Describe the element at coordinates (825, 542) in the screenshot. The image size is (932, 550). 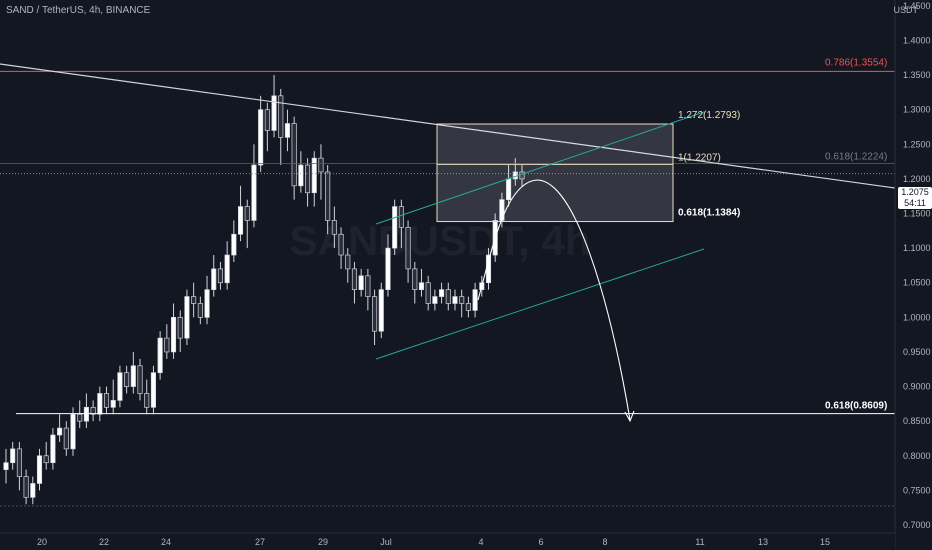
I see `x-tick-label: 15` at that location.